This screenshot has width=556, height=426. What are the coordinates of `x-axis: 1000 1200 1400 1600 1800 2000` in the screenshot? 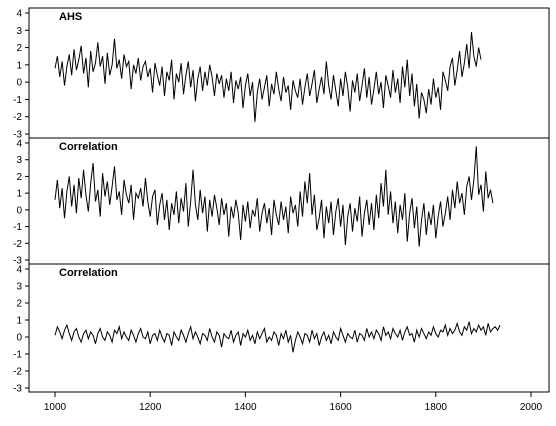 It's located at (293, 402).